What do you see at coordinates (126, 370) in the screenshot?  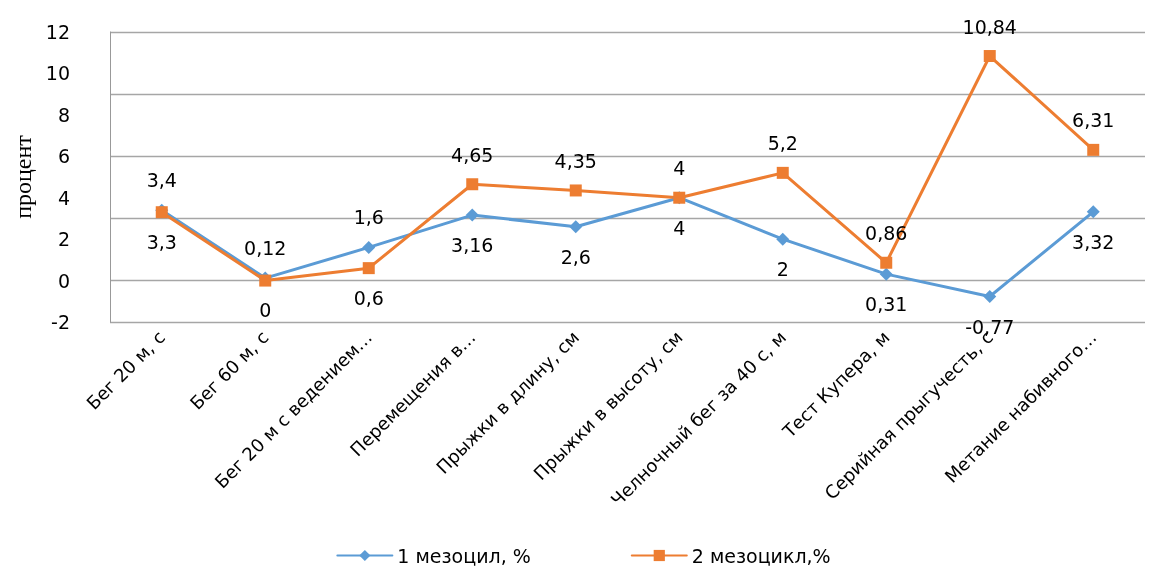 I see `x-tick-label: Бег 20 м, с` at bounding box center [126, 370].